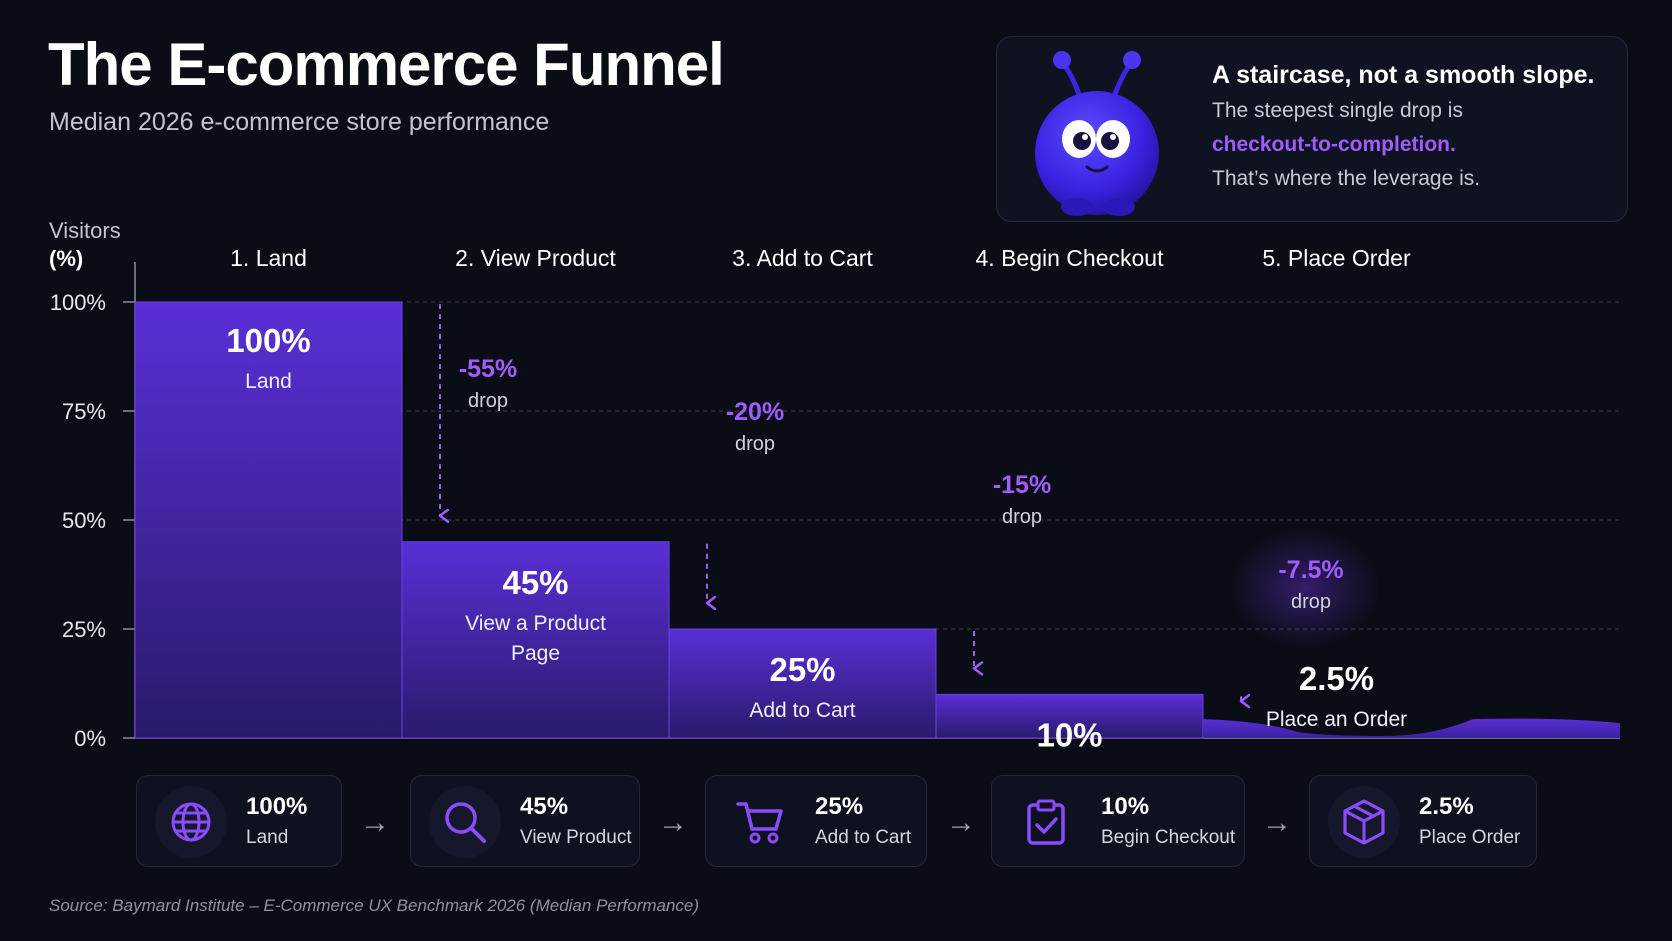  Describe the element at coordinates (1470, 837) in the screenshot. I see `step-label: Place Order` at that location.